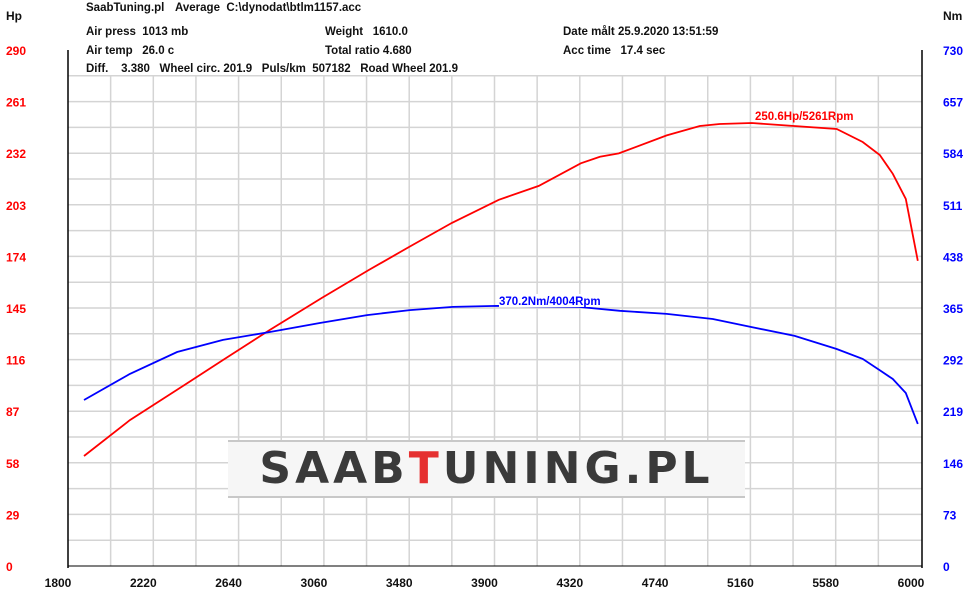 The image size is (971, 594). I want to click on air-temp: Air temp 26.0 c, so click(130, 51).